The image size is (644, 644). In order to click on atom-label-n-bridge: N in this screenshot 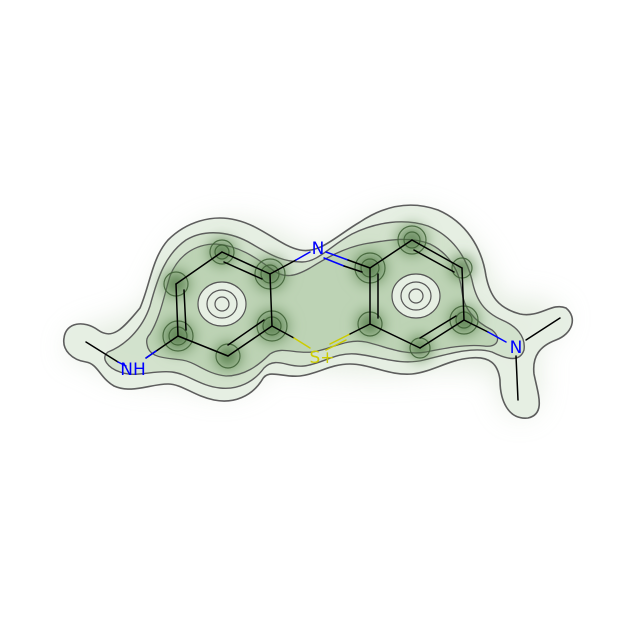, I will do `click(318, 249)`.